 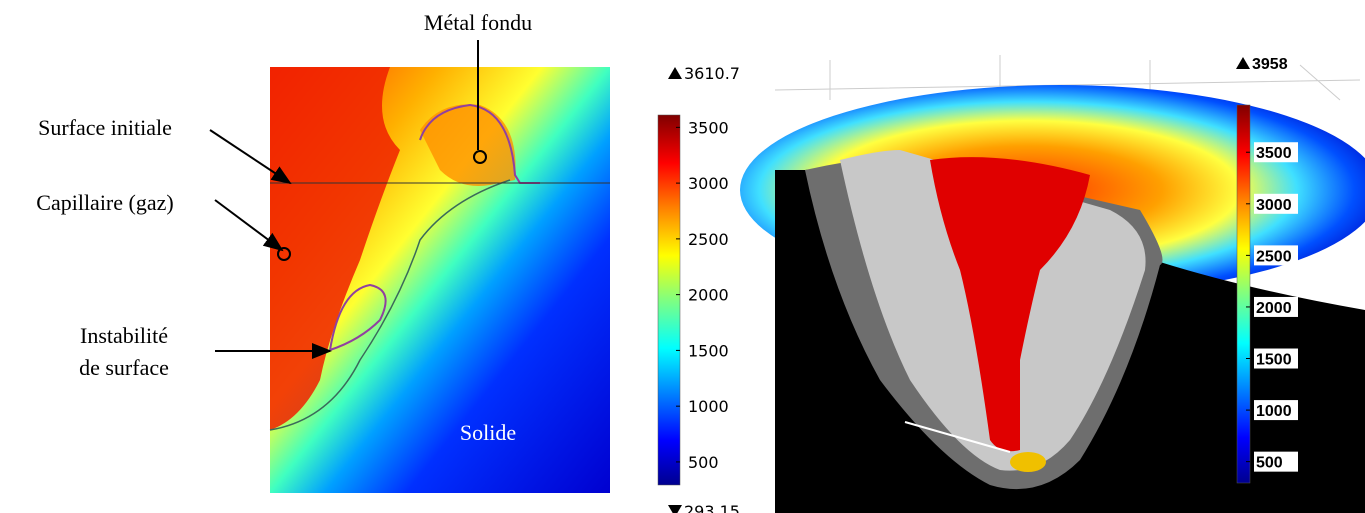 I want to click on colorbar: 3610.7 293.15 500 1000 1500 2000 2500 3000 3500, so click(x=698, y=288).